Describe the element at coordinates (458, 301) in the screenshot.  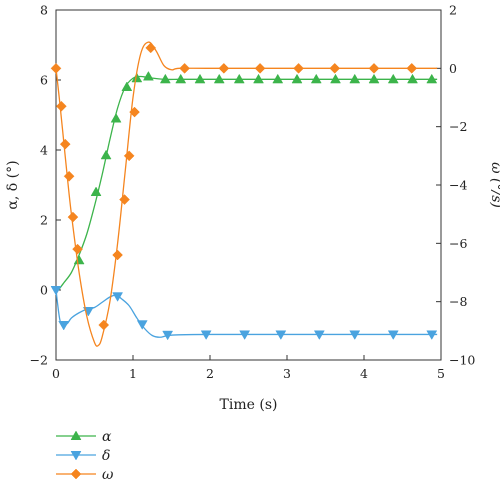
I see `right-y-tick-label: −8` at that location.